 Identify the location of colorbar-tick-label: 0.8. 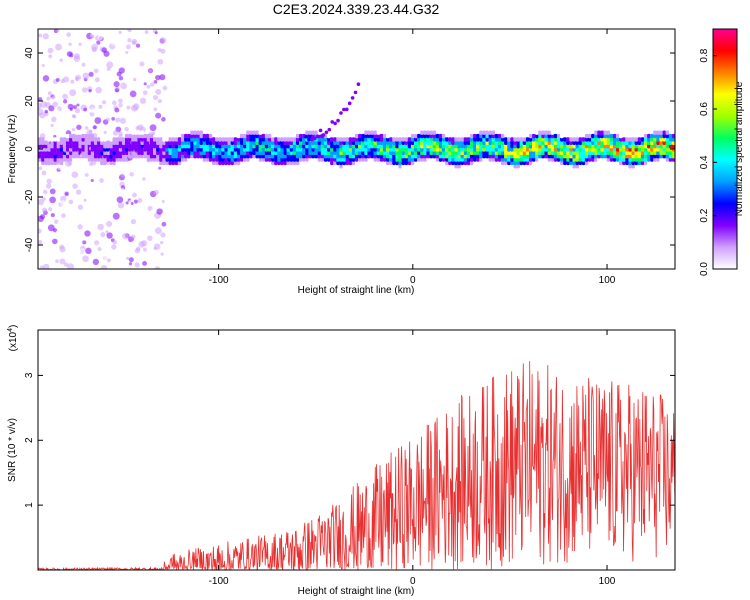
(704, 55).